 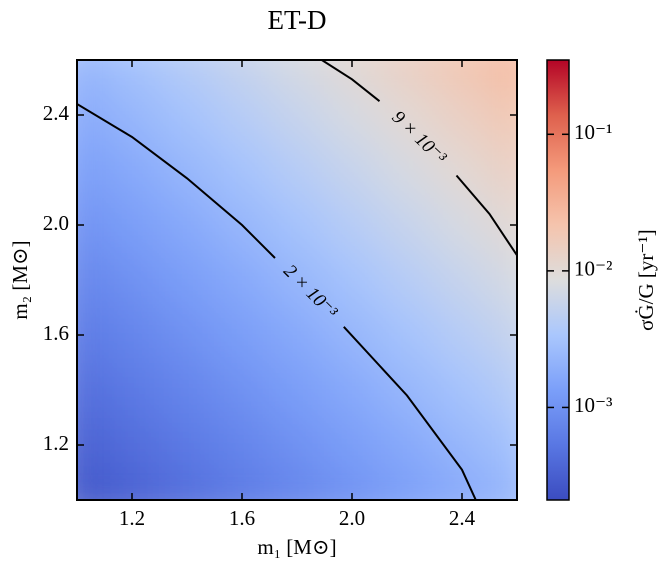 I want to click on colorbar-tick-label: 10⁻², so click(x=593, y=269).